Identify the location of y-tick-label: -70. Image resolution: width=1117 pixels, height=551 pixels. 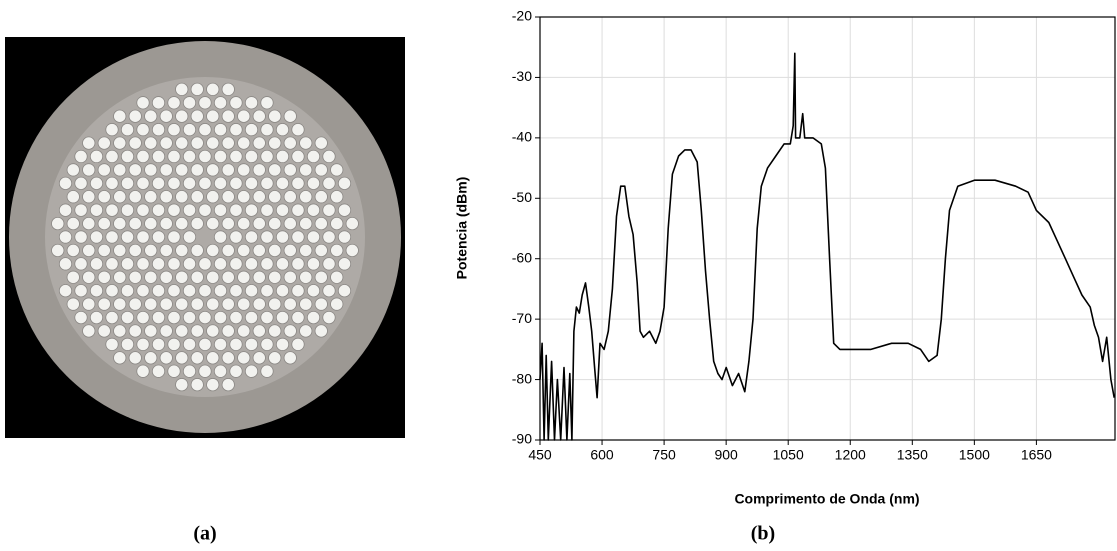
(522, 318).